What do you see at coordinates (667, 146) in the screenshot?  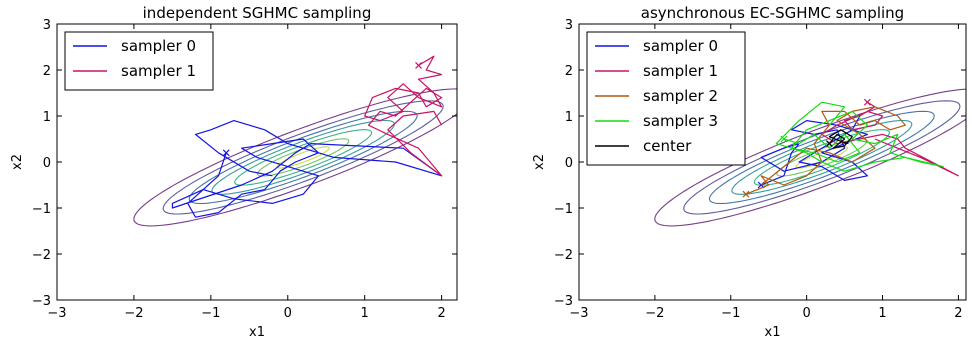 I see `legend-label: center` at bounding box center [667, 146].